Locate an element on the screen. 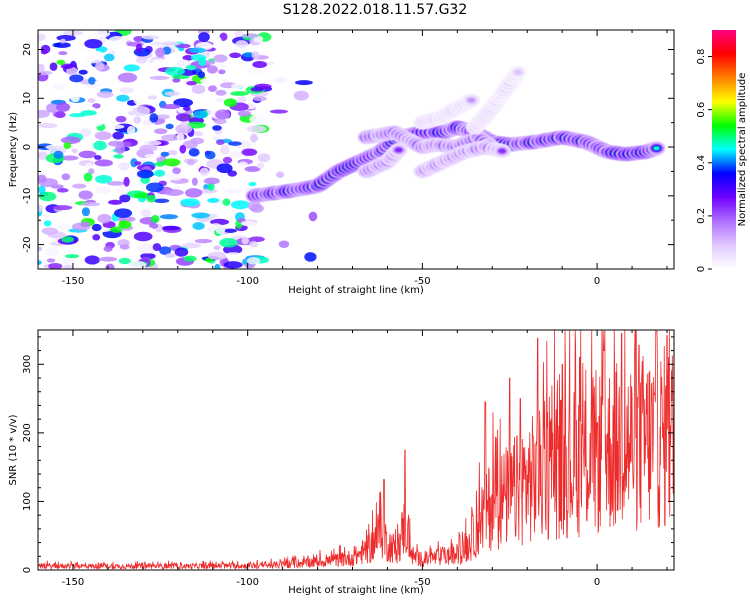 The image size is (750, 600). snr-xtick-label: -150 is located at coordinates (73, 582).